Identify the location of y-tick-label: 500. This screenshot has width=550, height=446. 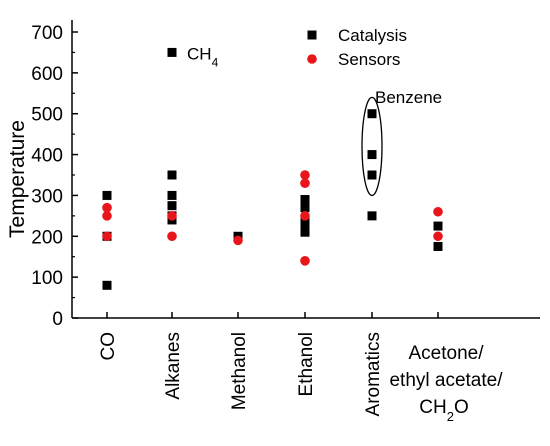
(47, 115).